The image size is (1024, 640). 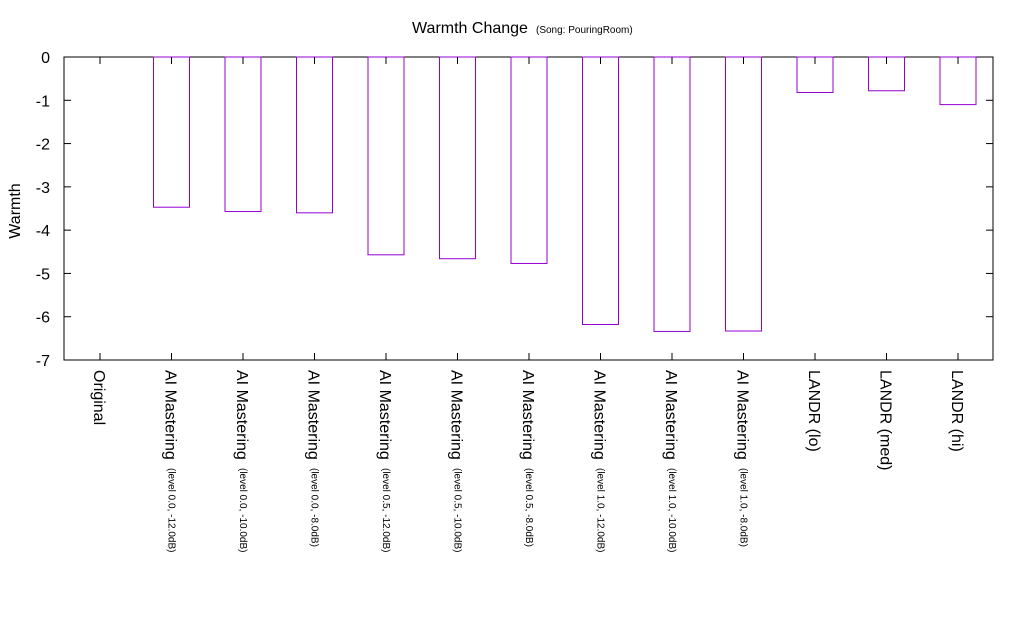 What do you see at coordinates (43, 361) in the screenshot?
I see `y-tick-label: -7` at bounding box center [43, 361].